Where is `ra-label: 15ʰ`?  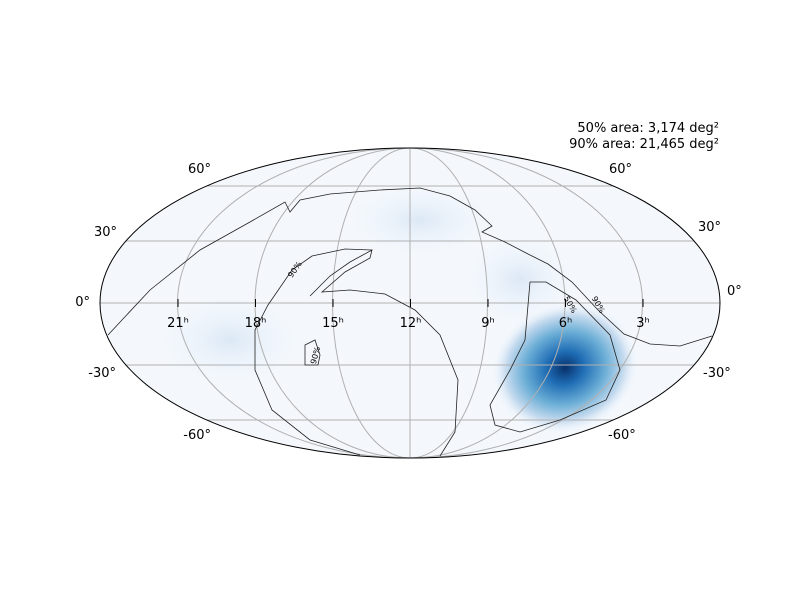 ra-label: 15ʰ is located at coordinates (333, 323).